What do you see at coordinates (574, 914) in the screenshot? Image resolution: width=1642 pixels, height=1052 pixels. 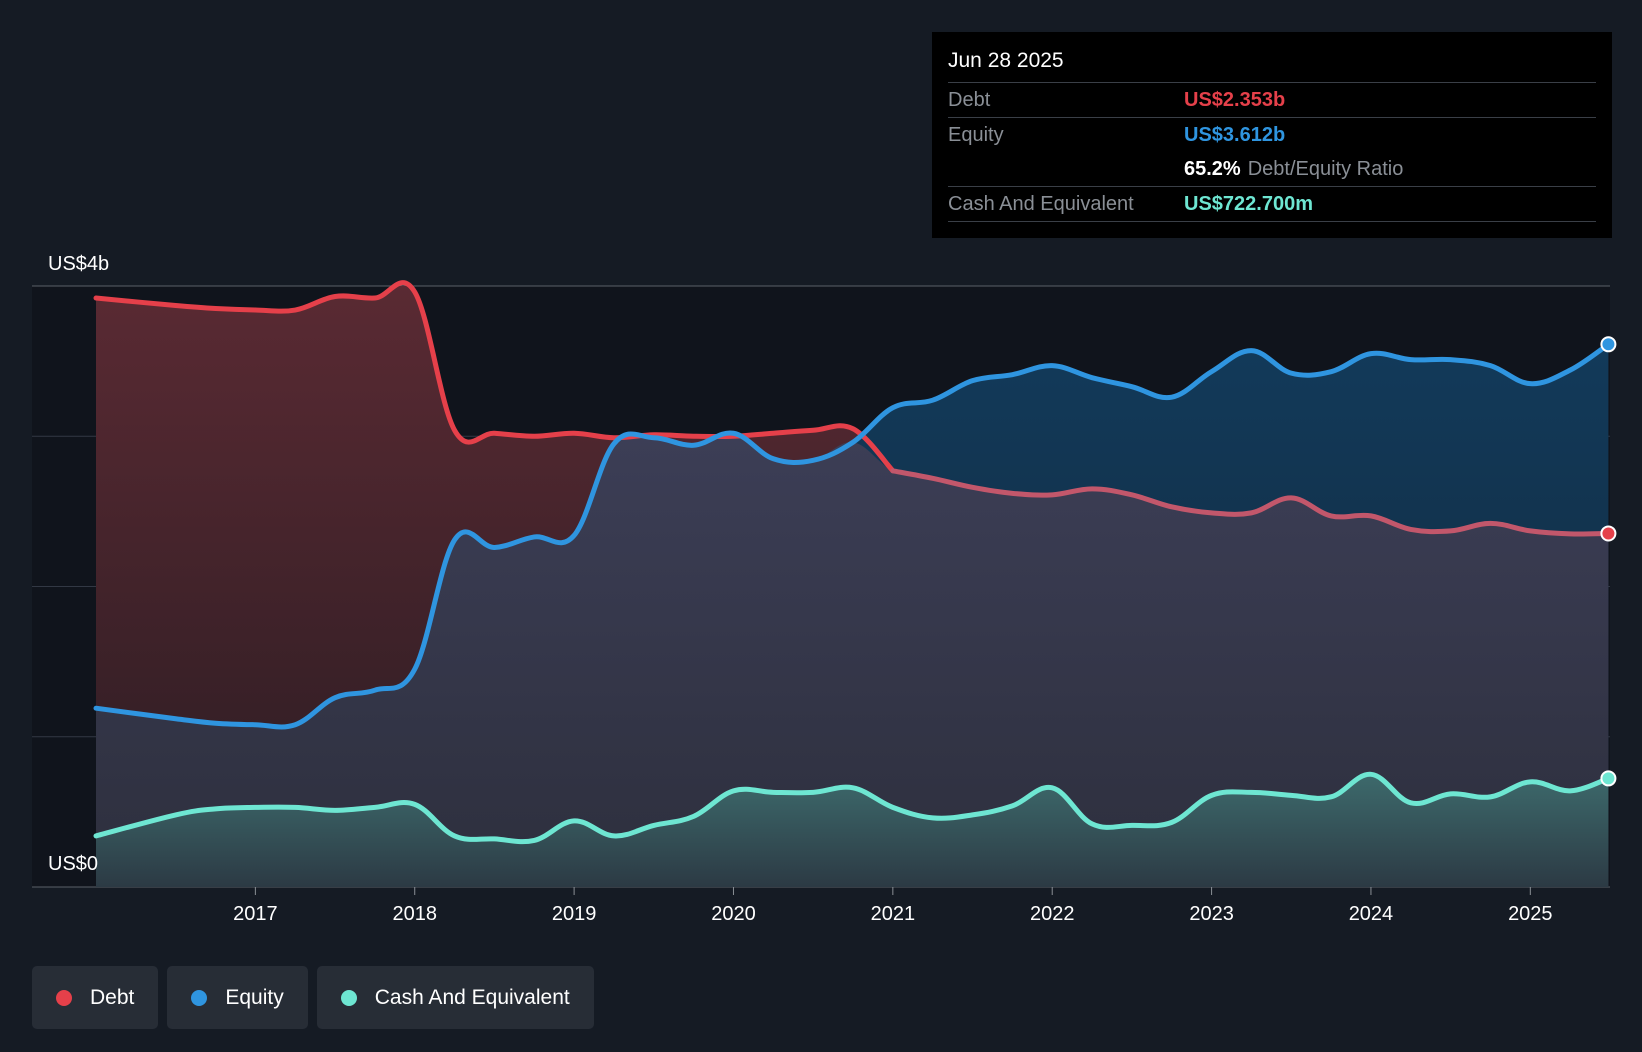 I see `x-tick-label: 2019` at bounding box center [574, 914].